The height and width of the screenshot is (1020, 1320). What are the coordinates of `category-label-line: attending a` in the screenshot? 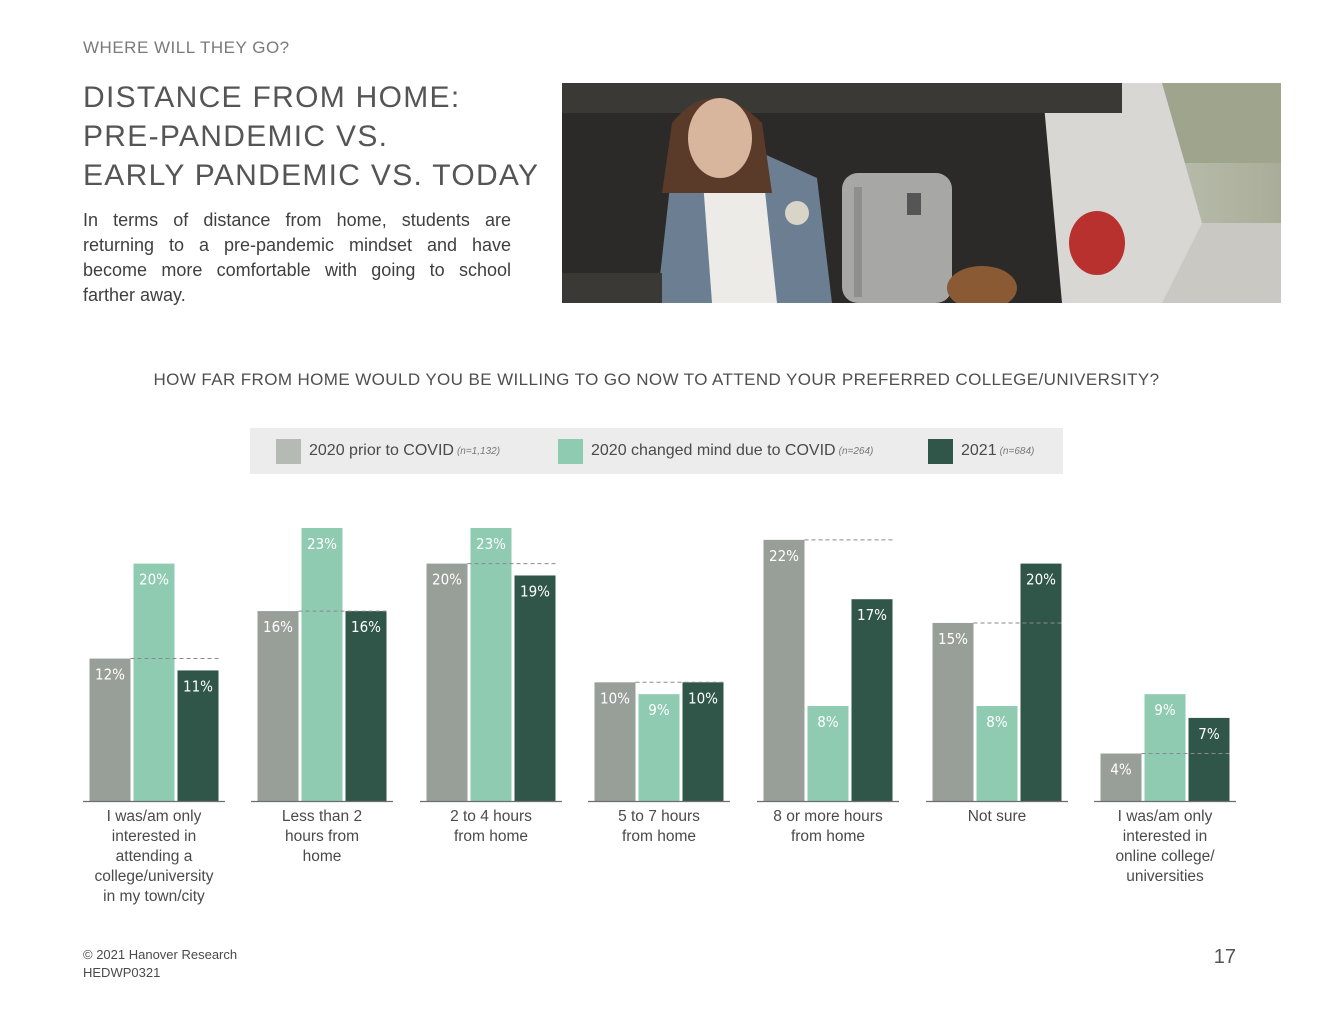 It's located at (154, 856).